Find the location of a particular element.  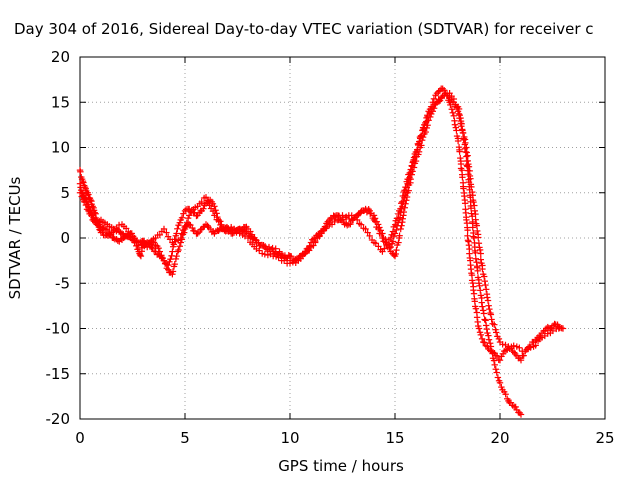

y-tick-label: 10 is located at coordinates (60, 148).